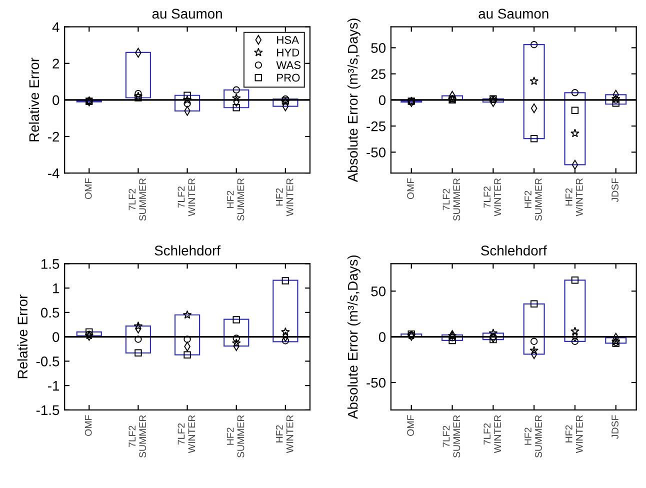  I want to click on y-tick-label: -25, so click(376, 126).